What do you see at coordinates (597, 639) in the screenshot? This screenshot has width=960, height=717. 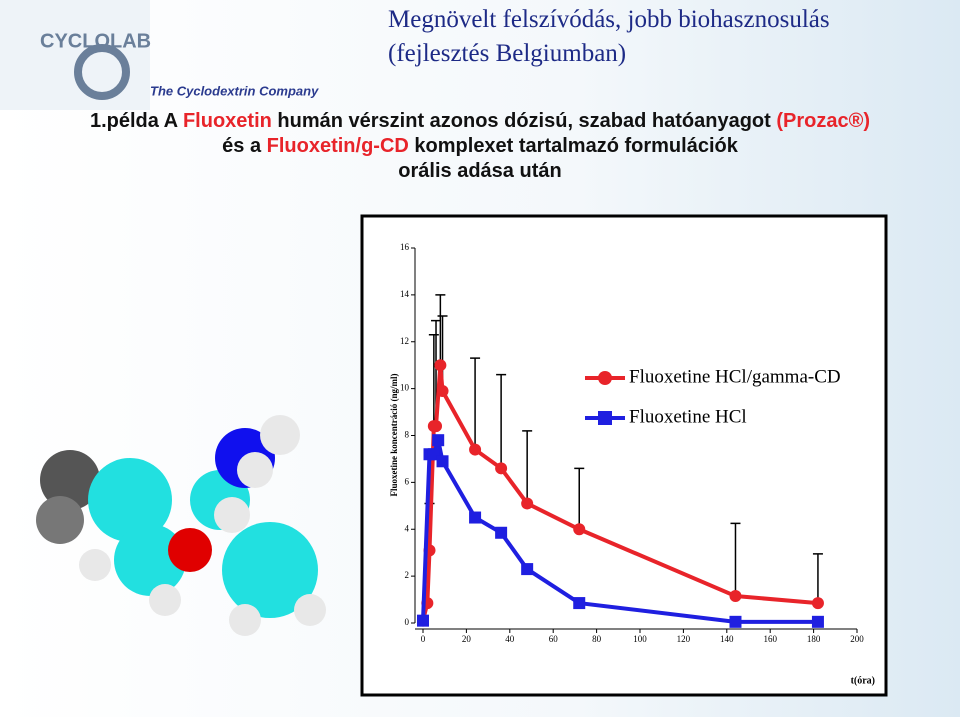 I see `x-tick-label: 80` at bounding box center [597, 639].